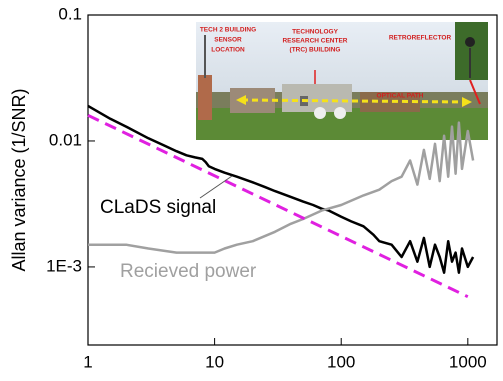  What do you see at coordinates (420, 38) in the screenshot?
I see `photo-label: RETROREFLECTOR` at bounding box center [420, 38].